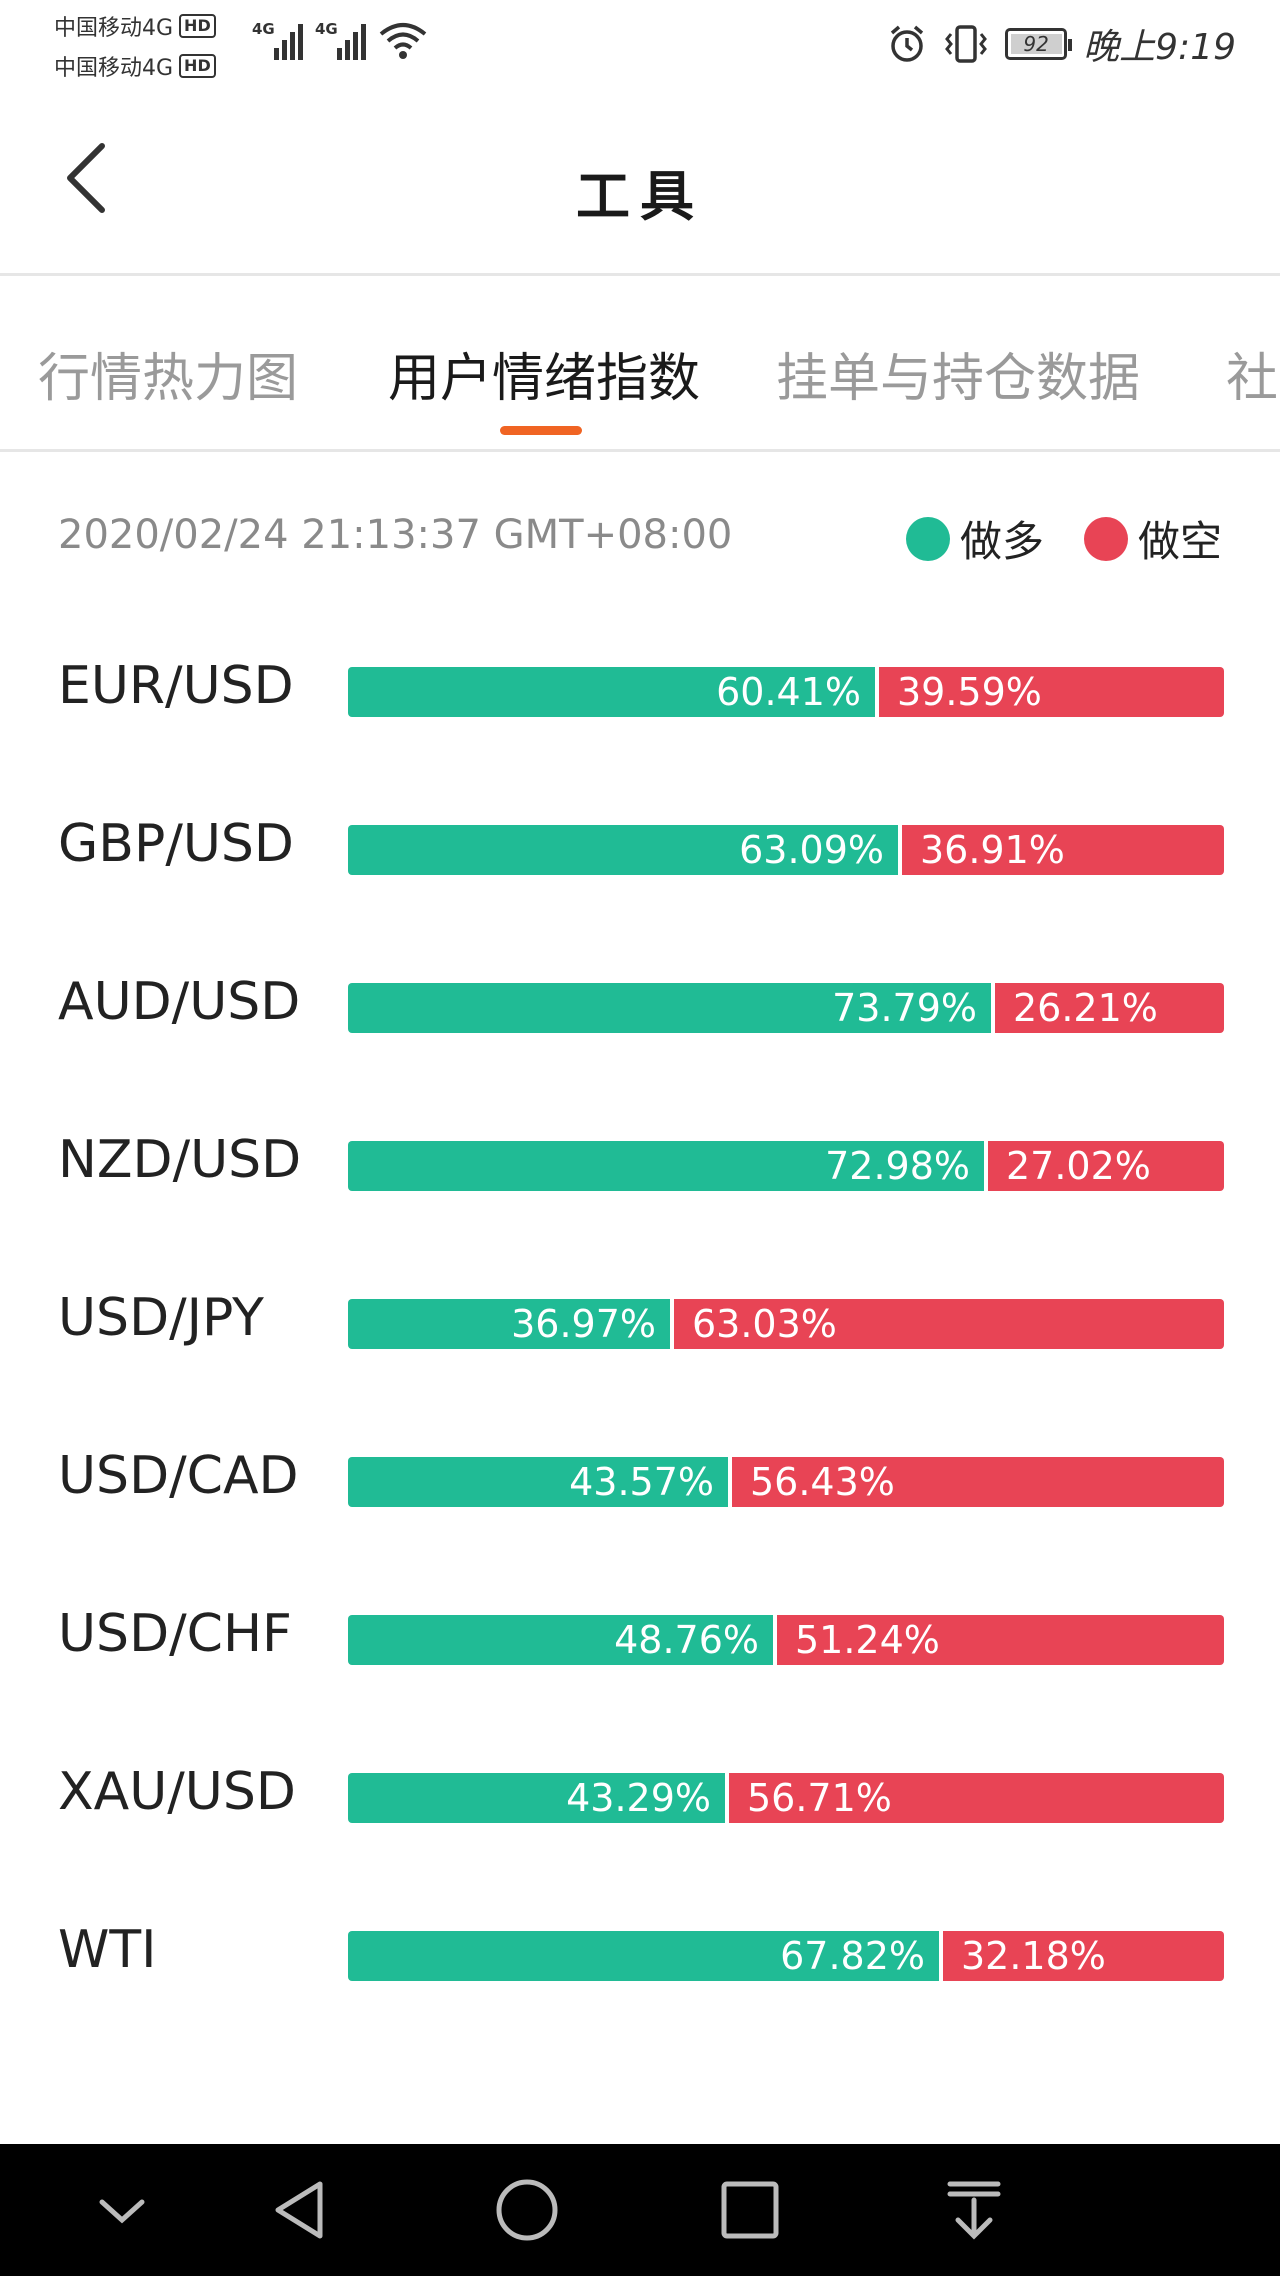 The width and height of the screenshot is (1280, 2276). I want to click on sentiment-bar: 48.76% 51.24%, so click(786, 1640).